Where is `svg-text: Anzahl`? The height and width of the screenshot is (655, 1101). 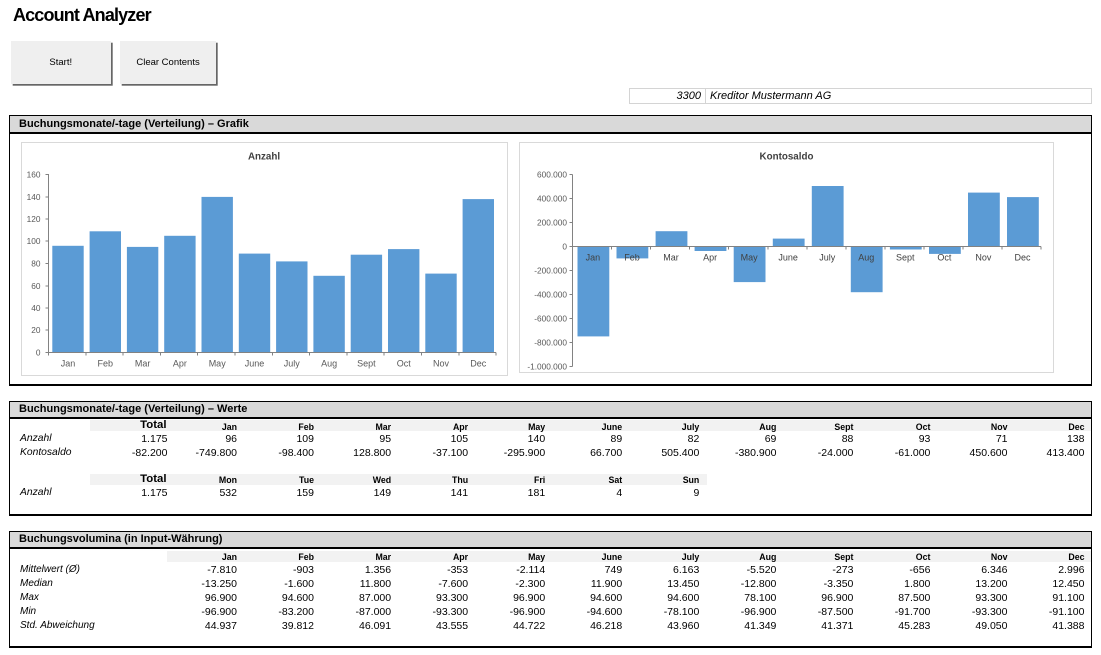 svg-text: Anzahl is located at coordinates (264, 157).